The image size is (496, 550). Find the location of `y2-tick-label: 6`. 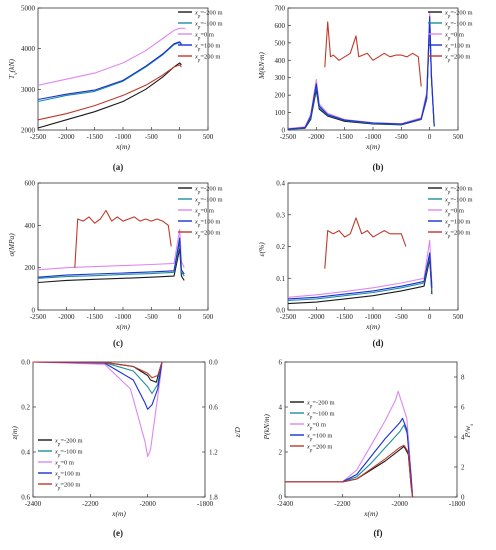

y2-tick-label: 6 is located at coordinates (463, 408).